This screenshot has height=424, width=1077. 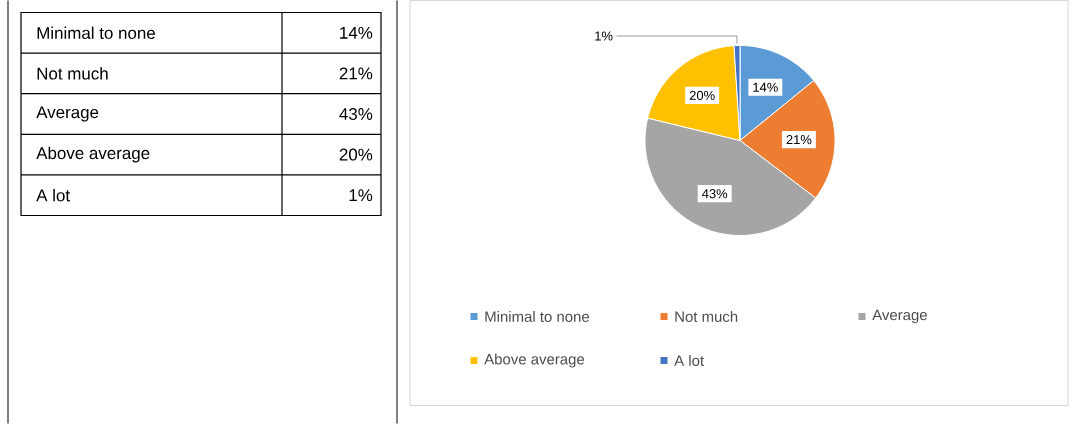 What do you see at coordinates (72, 73) in the screenshot?
I see `category-label: Not much` at bounding box center [72, 73].